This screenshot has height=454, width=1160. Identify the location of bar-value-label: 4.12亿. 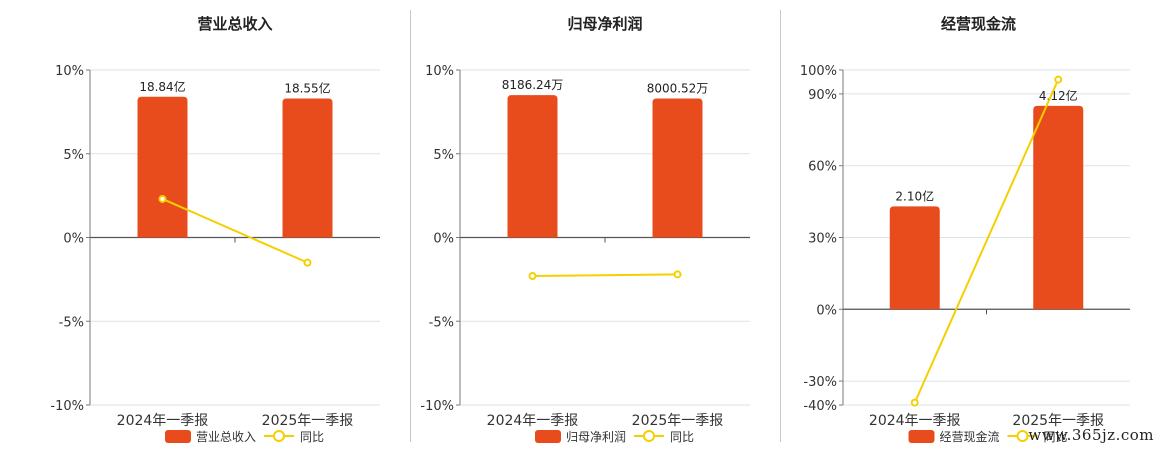
(1058, 95).